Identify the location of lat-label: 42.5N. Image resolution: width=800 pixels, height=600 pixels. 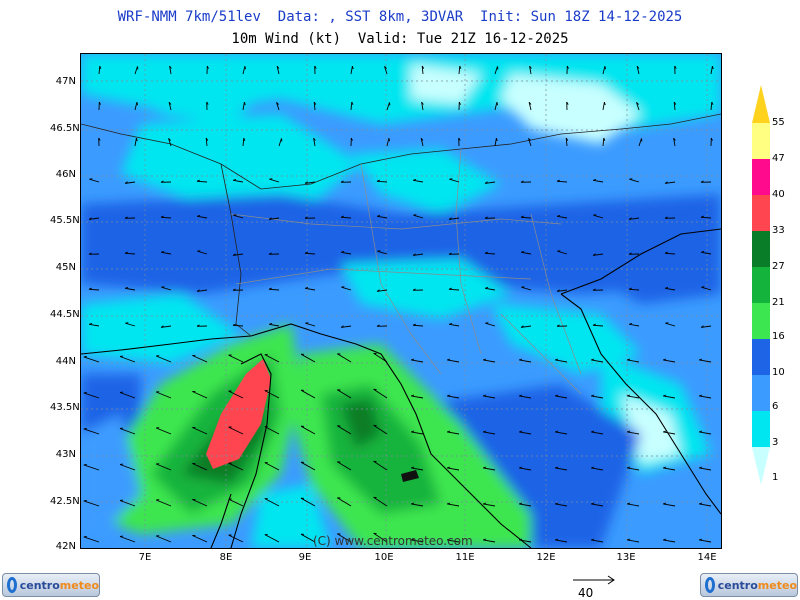
(65, 501).